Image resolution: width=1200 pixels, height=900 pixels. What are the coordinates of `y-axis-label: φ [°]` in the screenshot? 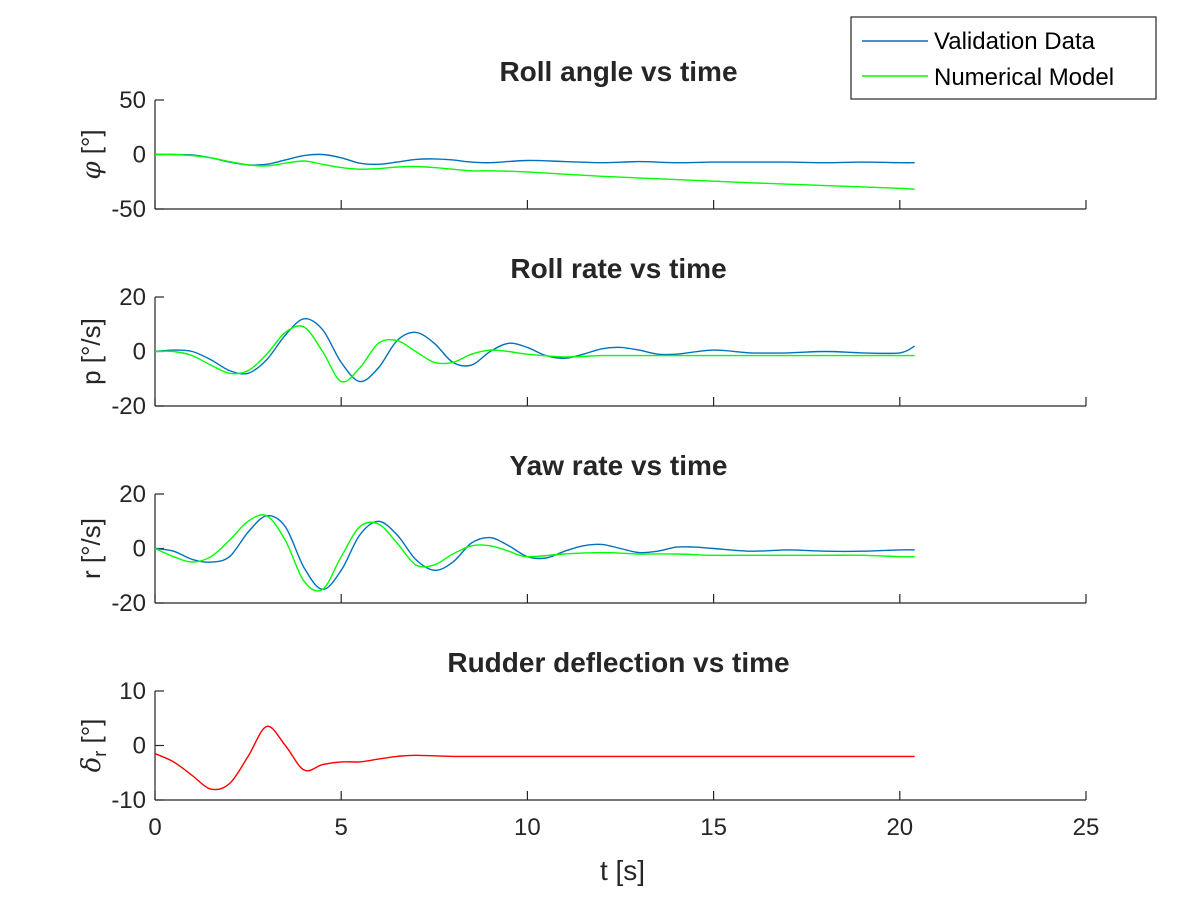 It's located at (91, 154).